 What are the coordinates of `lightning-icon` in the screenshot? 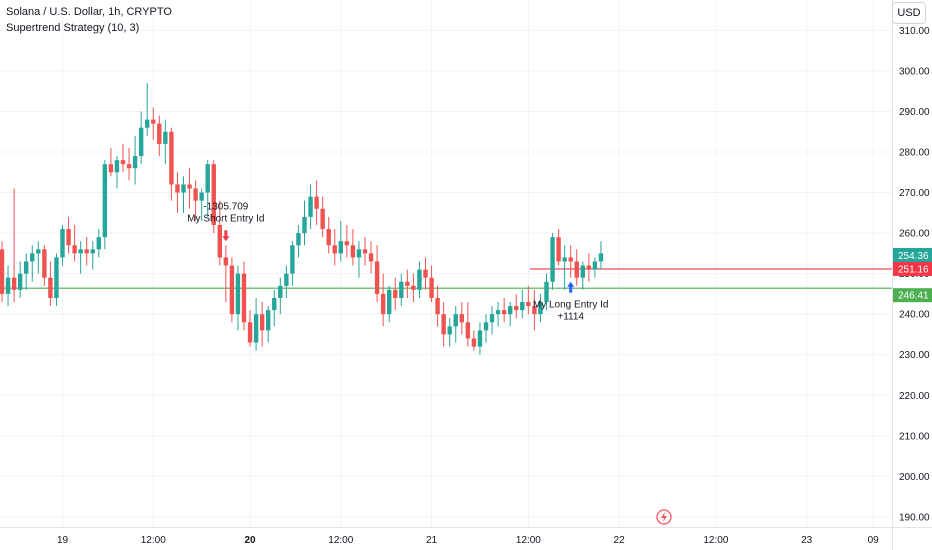 It's located at (664, 517).